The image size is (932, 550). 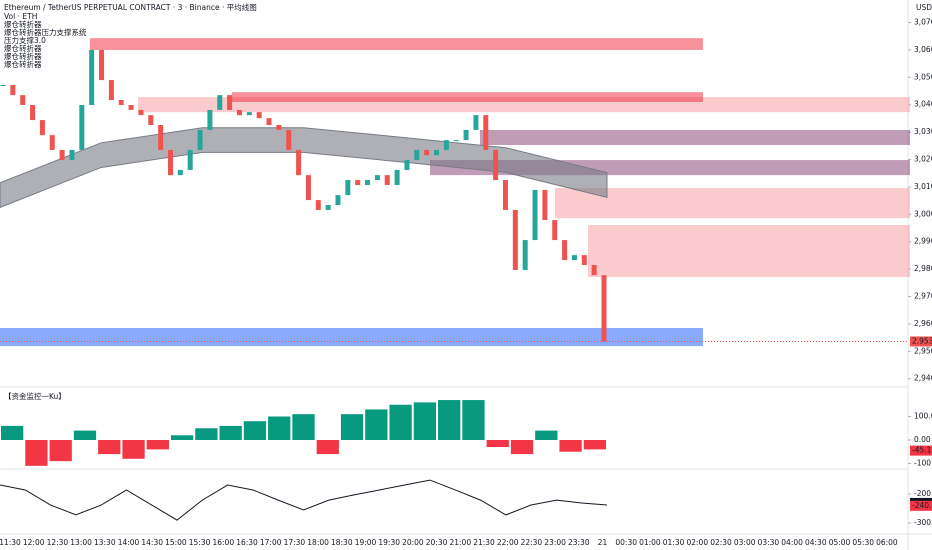 What do you see at coordinates (923, 241) in the screenshot?
I see `y-tick-label: 2,990.00` at bounding box center [923, 241].